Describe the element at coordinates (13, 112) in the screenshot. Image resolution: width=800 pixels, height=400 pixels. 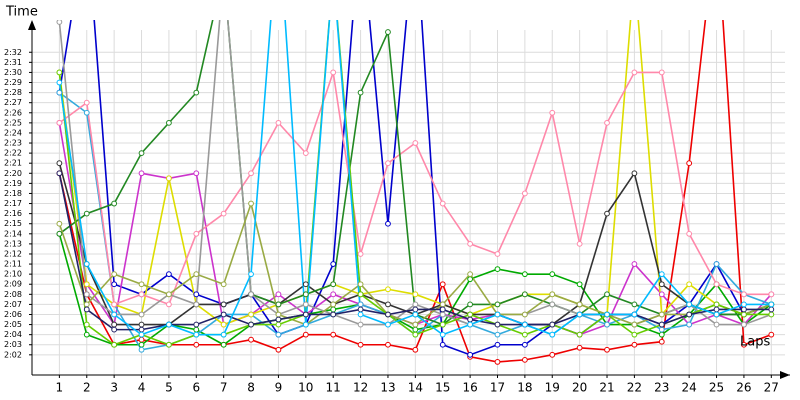
I see `y-tick-label: 2:26` at that location.